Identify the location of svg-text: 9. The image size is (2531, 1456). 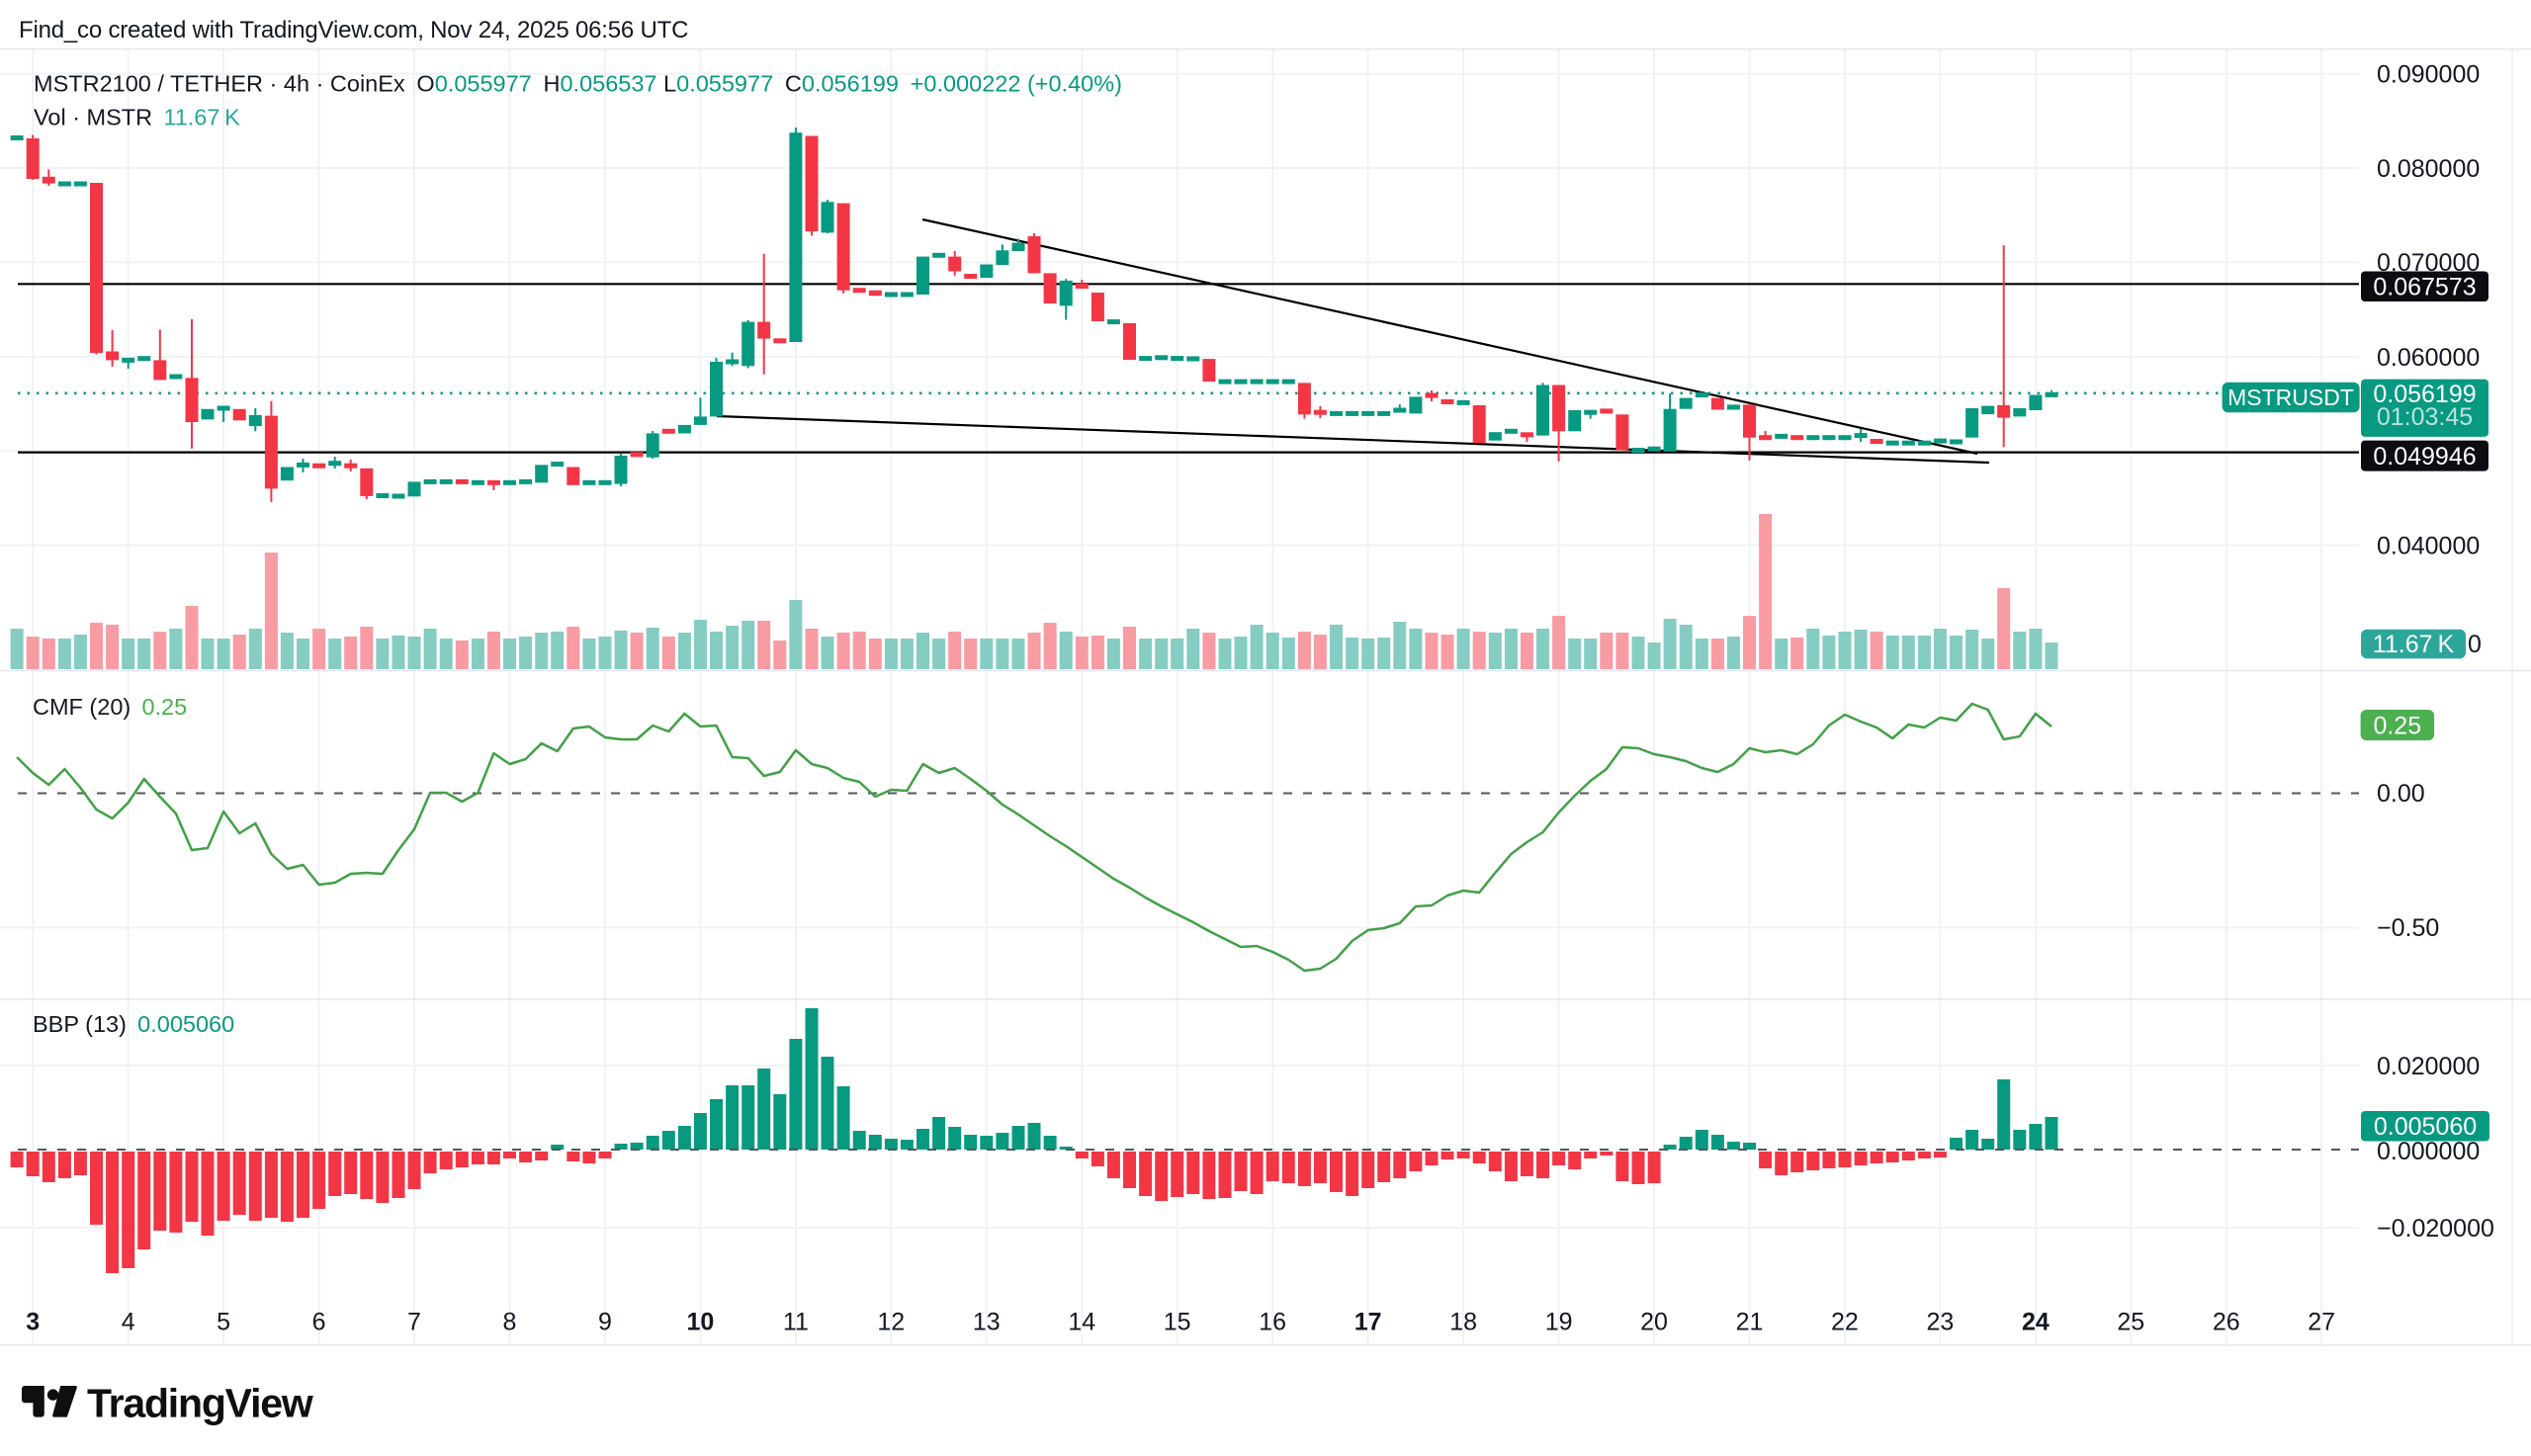
(605, 1322).